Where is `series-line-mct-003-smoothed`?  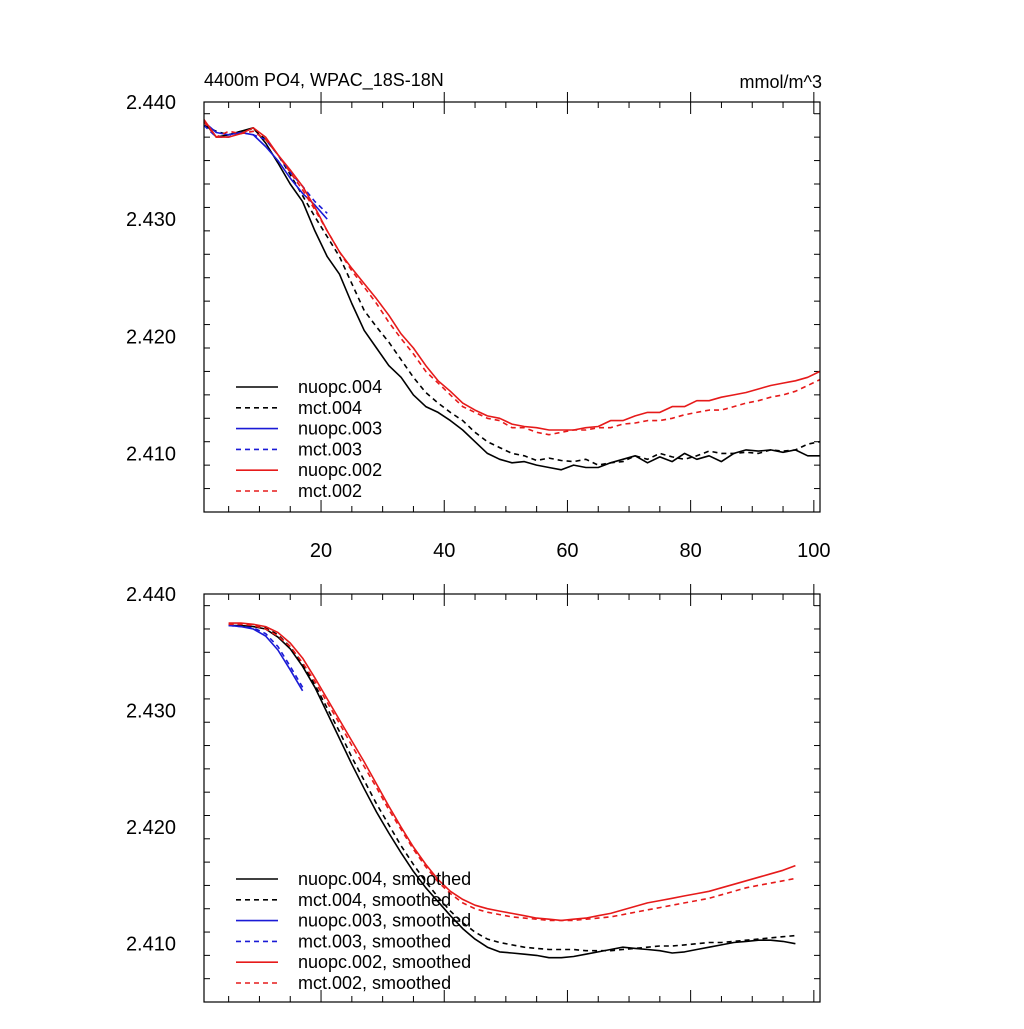
series-line-mct-003-smoothed is located at coordinates (266, 656).